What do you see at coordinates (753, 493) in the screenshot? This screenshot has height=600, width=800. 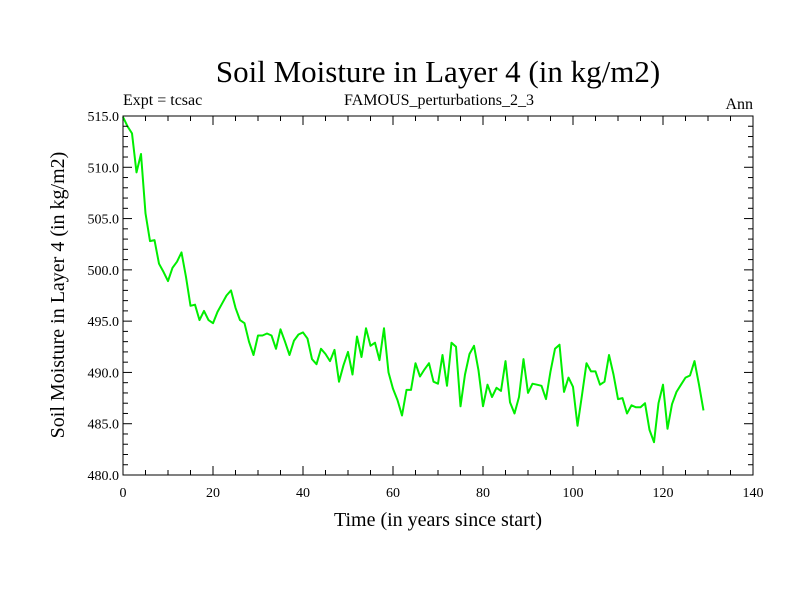 I see `x-tick-label: 140` at bounding box center [753, 493].